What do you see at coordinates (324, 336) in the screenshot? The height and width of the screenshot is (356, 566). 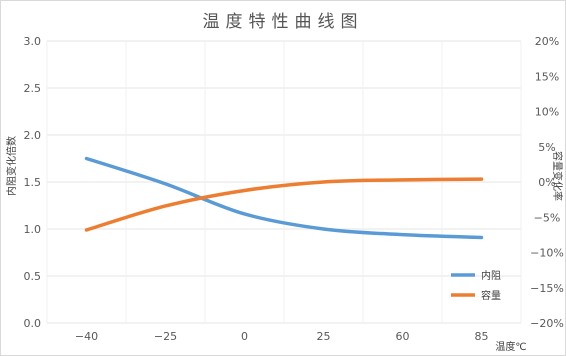 I see `x-tick-label: 25` at bounding box center [324, 336].